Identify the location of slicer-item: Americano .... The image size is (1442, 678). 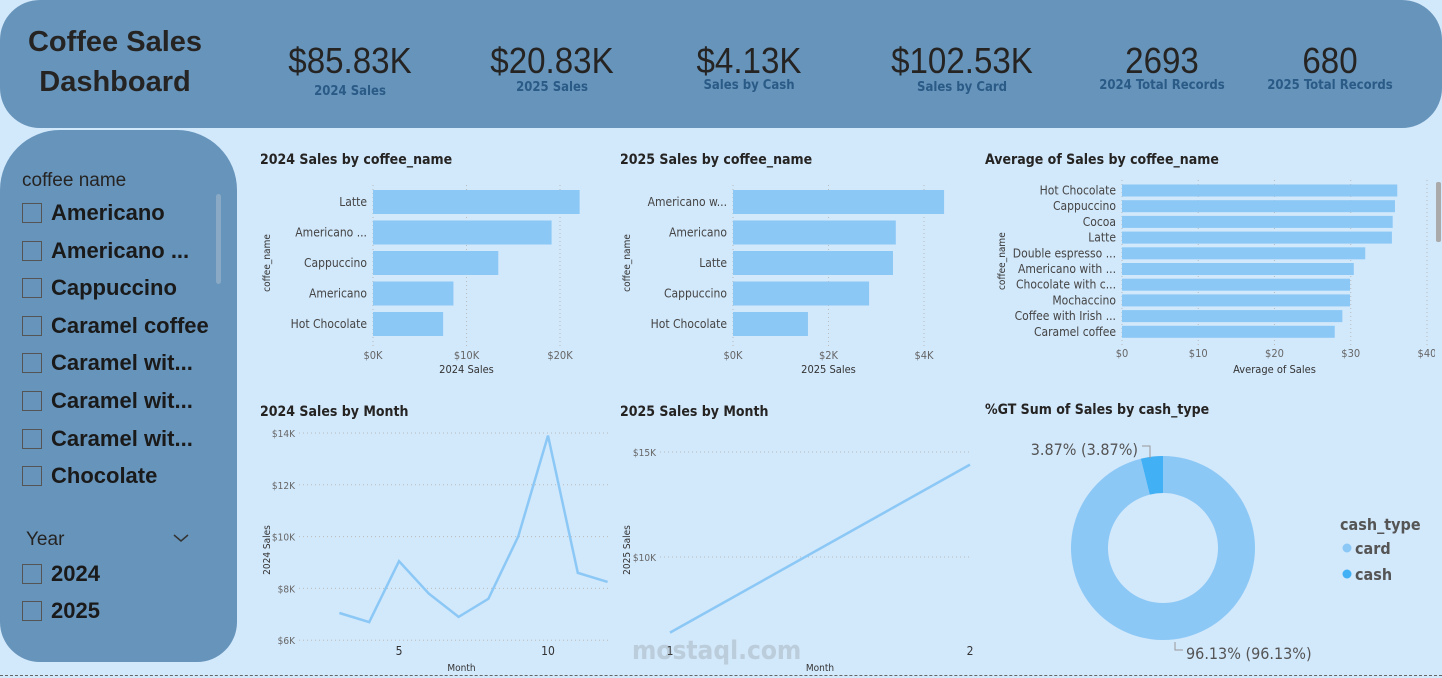
(105, 251).